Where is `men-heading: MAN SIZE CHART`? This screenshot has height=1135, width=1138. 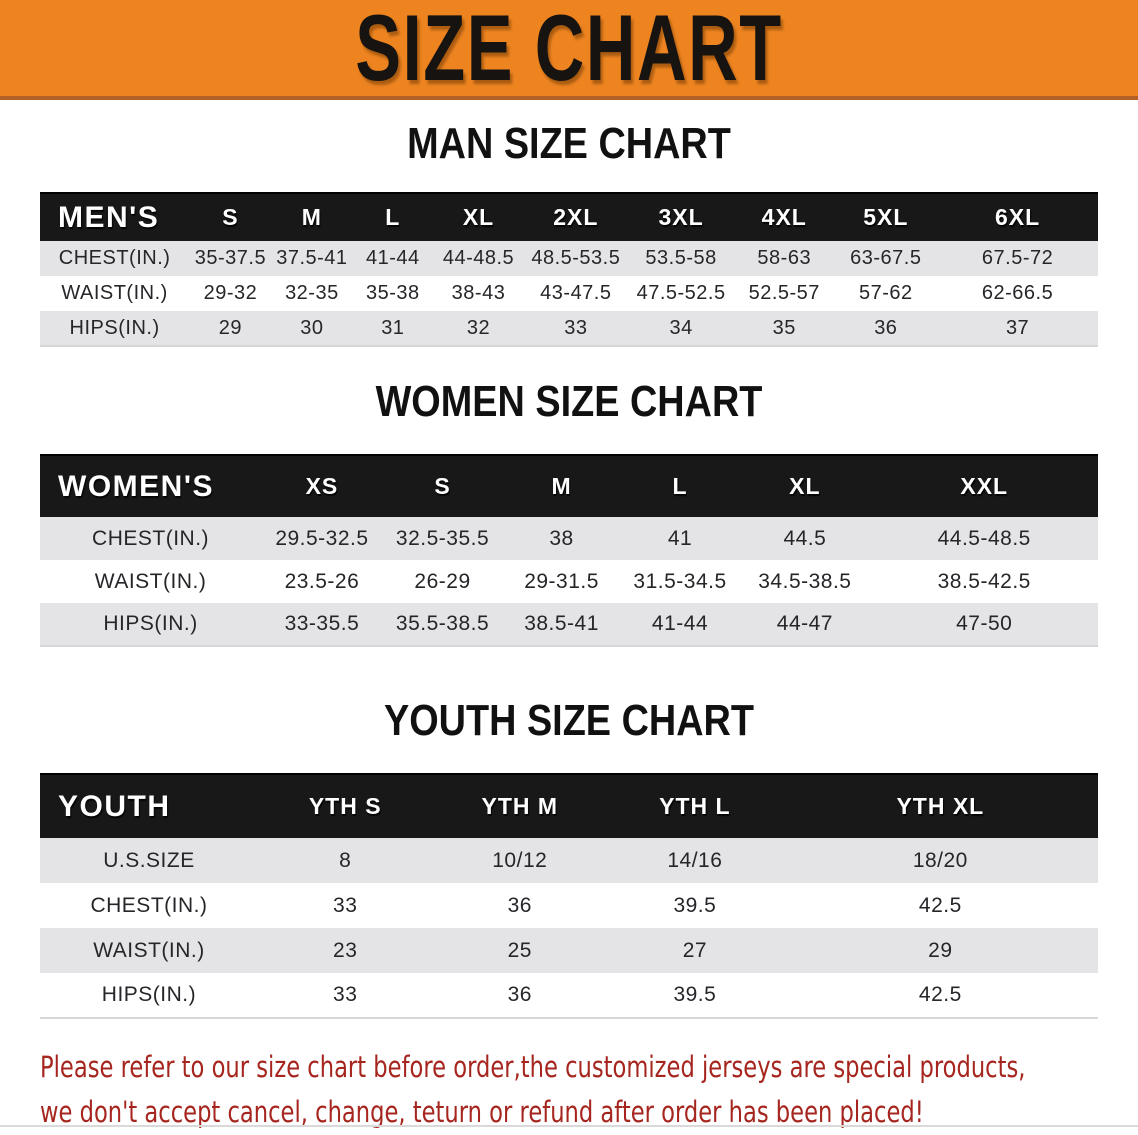
men-heading: MAN SIZE CHART is located at coordinates (569, 143).